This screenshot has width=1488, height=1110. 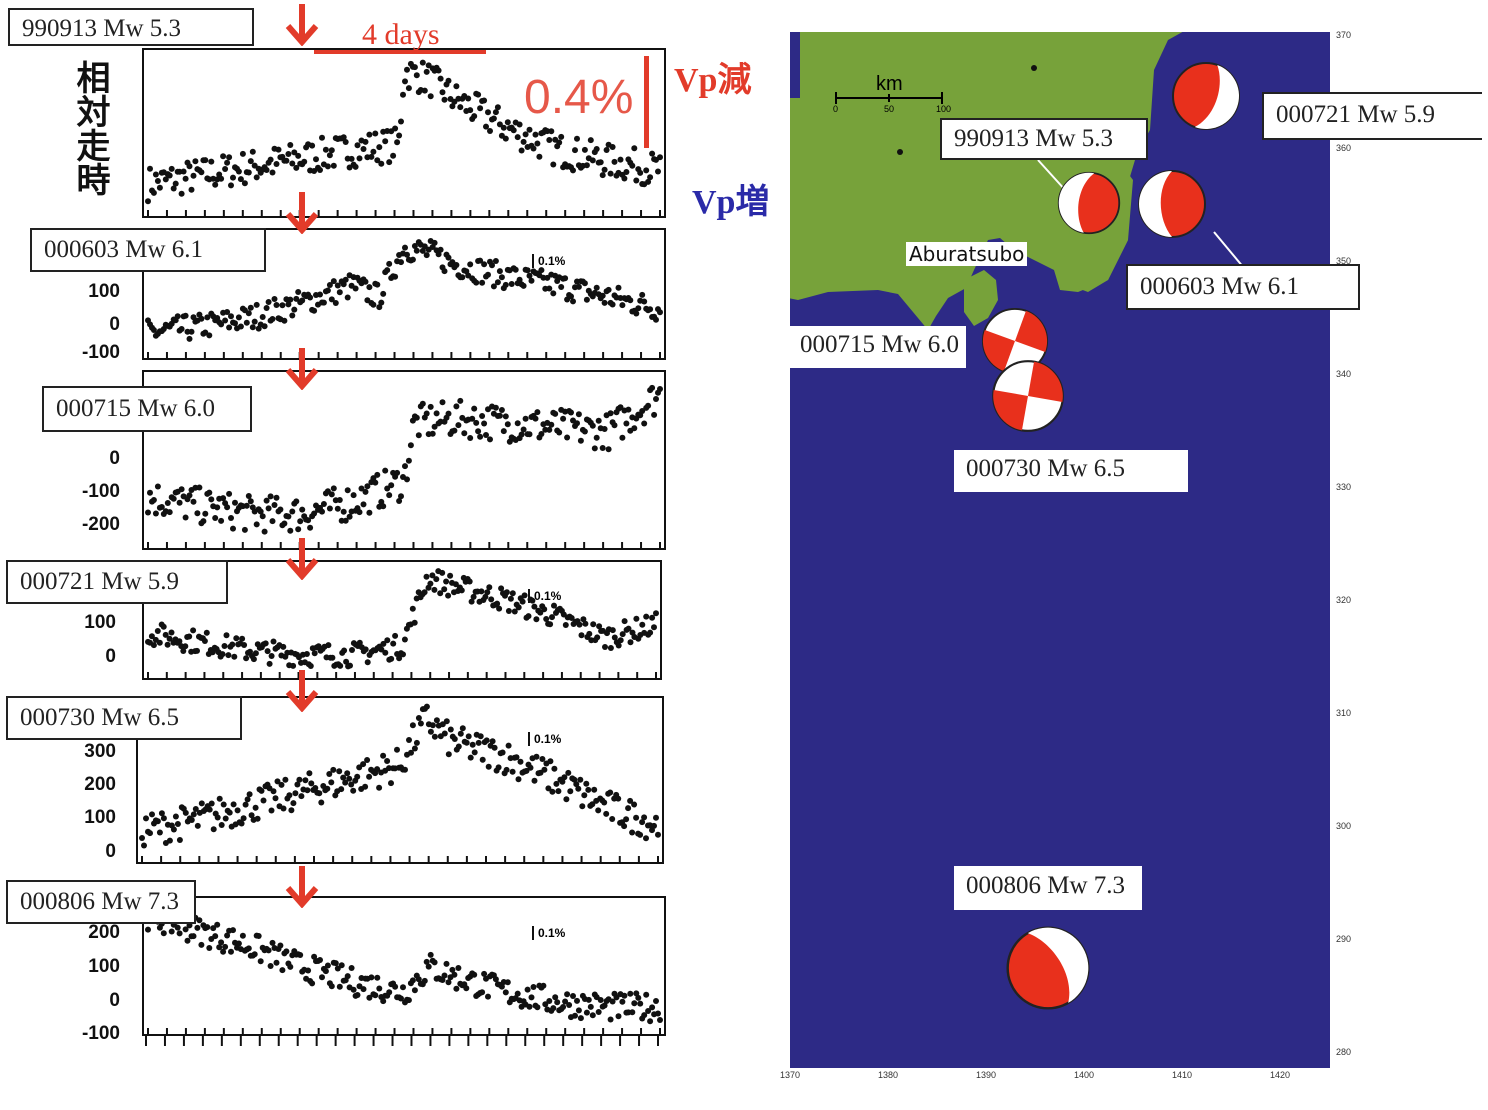 What do you see at coordinates (888, 1075) in the screenshot?
I see `map-axis-tick: 1380` at bounding box center [888, 1075].